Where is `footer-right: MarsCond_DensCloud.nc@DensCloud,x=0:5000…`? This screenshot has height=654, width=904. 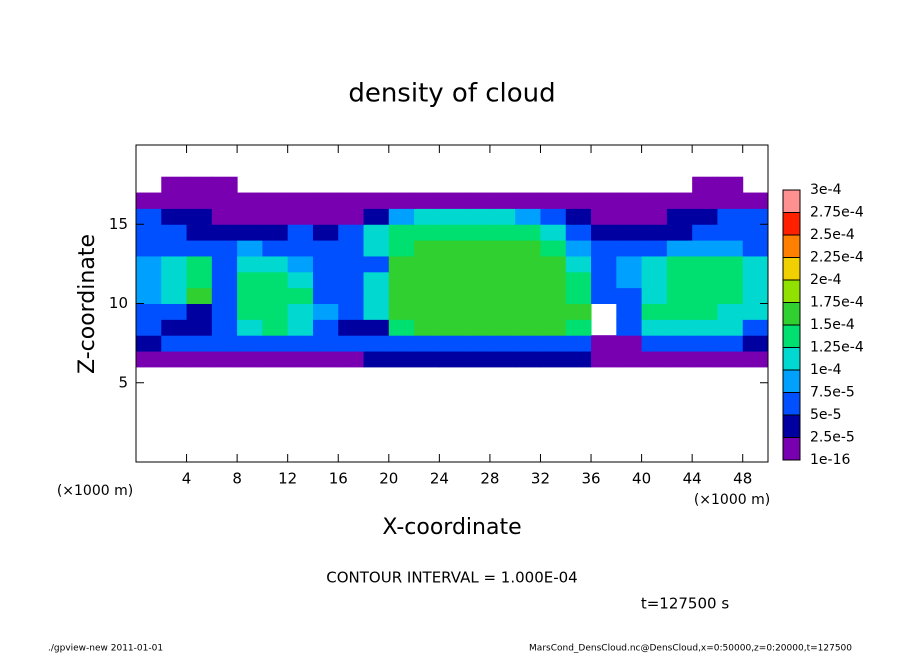
footer-right: MarsCond_DensCloud.nc@DensCloud,x=0:5000… is located at coordinates (690, 649).